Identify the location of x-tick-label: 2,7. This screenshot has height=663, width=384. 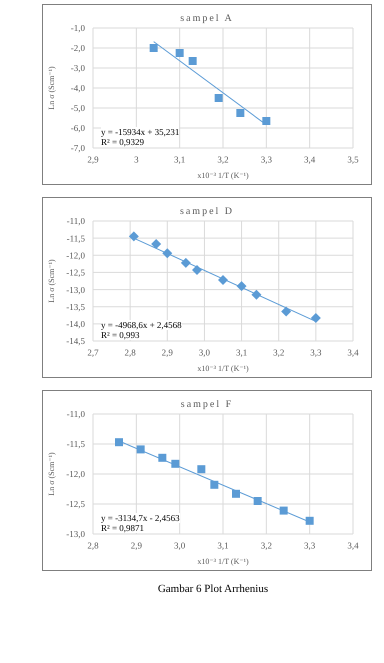
(93, 352).